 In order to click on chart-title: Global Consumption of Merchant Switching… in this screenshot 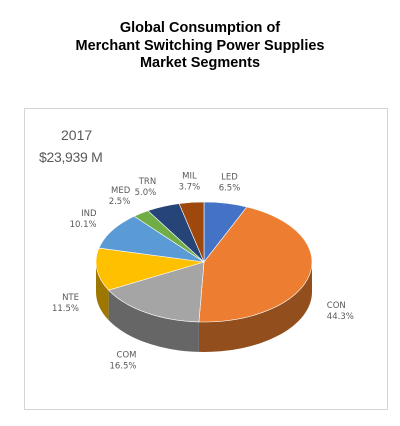, I will do `click(200, 46)`.